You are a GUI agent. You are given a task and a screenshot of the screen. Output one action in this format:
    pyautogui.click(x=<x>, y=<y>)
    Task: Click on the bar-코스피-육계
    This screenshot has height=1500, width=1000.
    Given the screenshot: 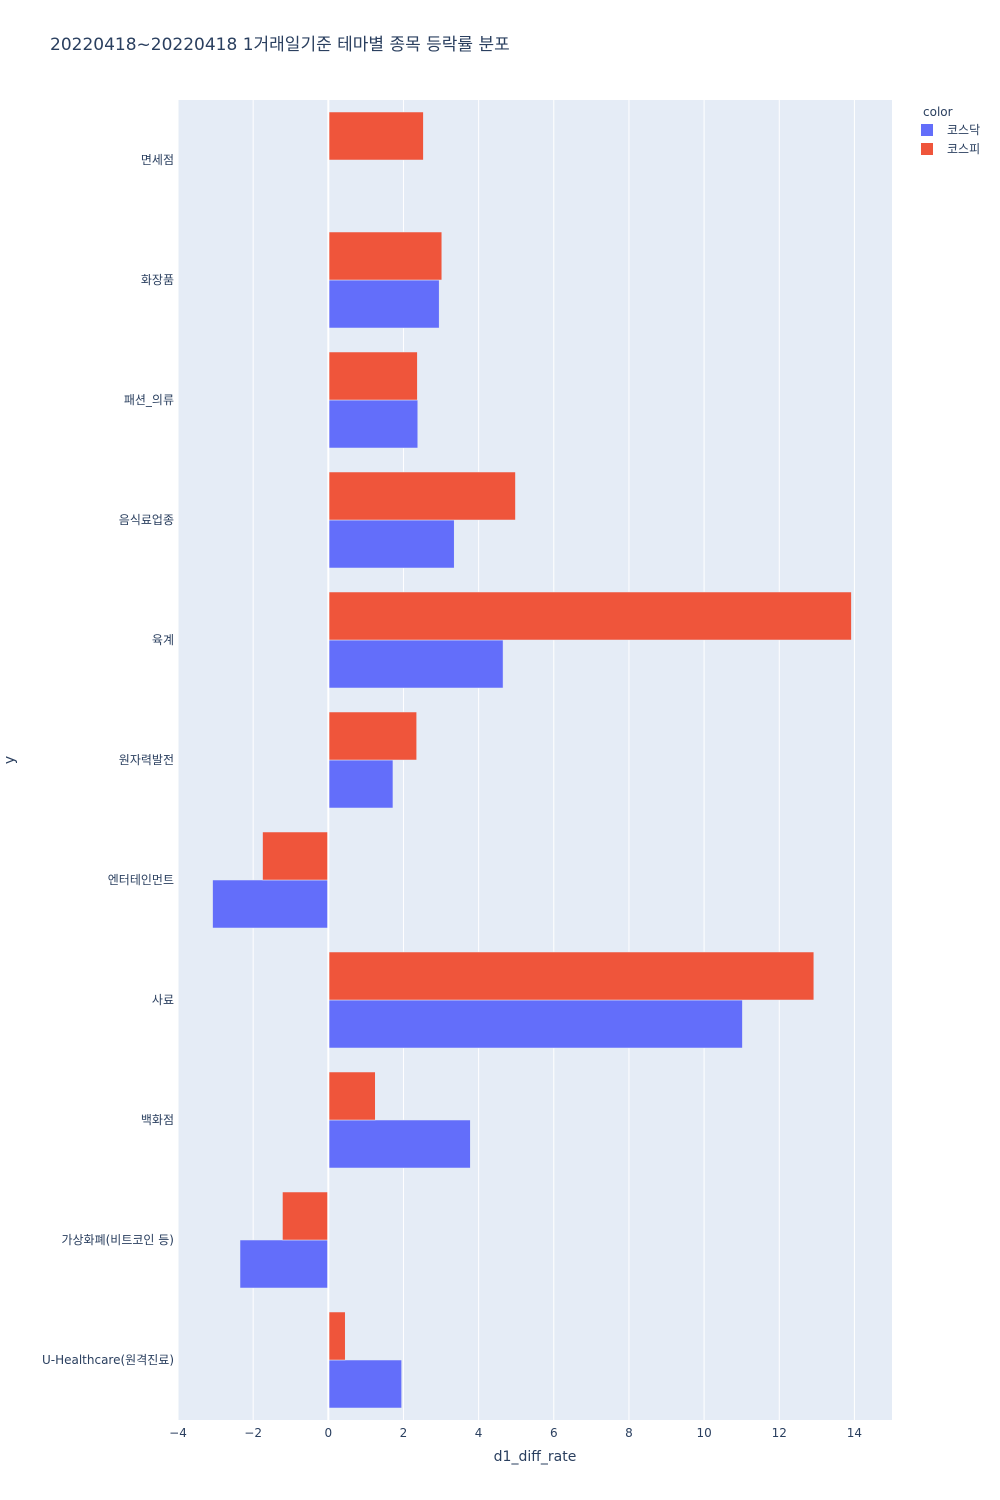 What is the action you would take?
    pyautogui.click(x=590, y=616)
    